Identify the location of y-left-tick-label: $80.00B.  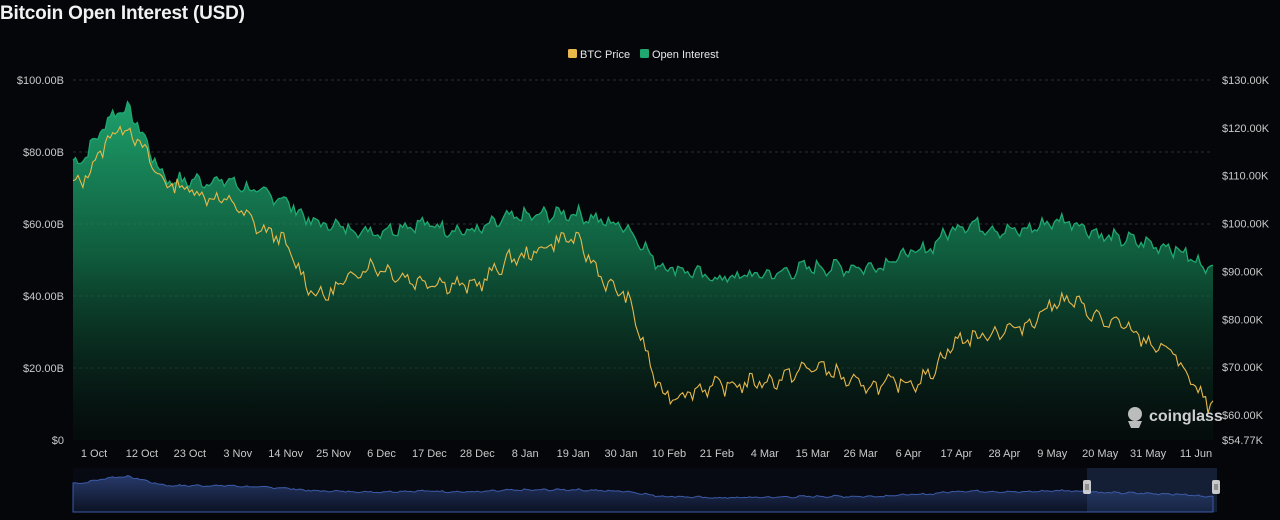
(43, 153).